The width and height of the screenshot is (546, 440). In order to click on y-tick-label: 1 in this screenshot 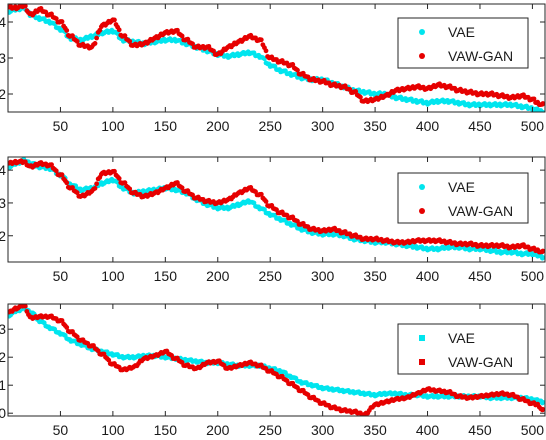, I will do `click(3, 385)`.